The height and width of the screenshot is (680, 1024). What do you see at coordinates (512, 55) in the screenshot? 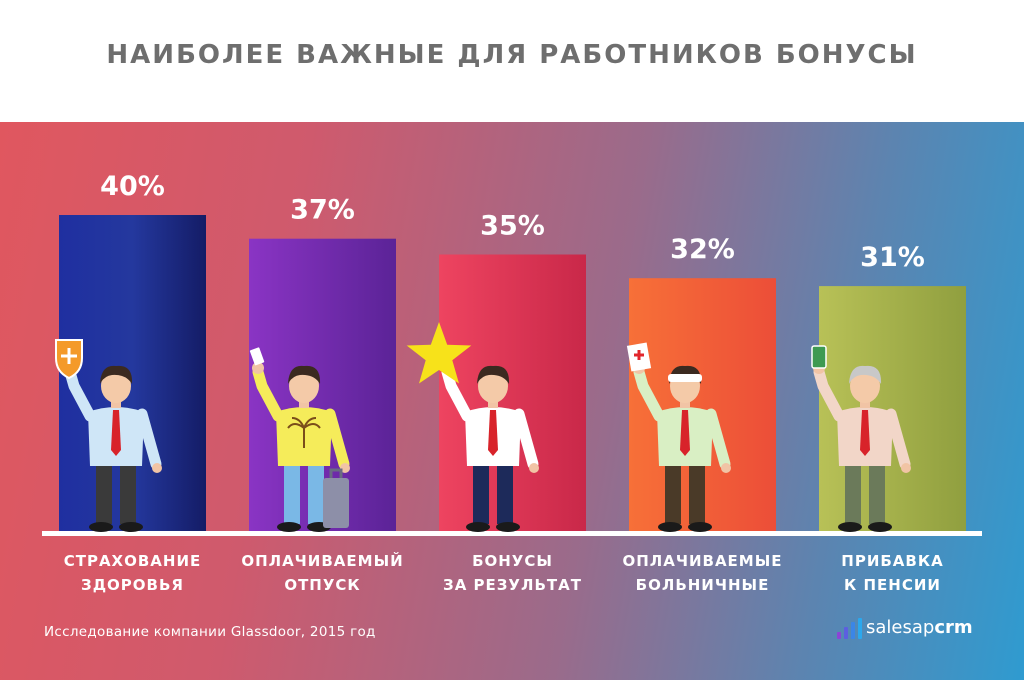
I see `chart-title: НАИБОЛЕЕ ВАЖНЫЕ ДЛЯ РАБОТНИКОВ БОНУСЫ` at bounding box center [512, 55].